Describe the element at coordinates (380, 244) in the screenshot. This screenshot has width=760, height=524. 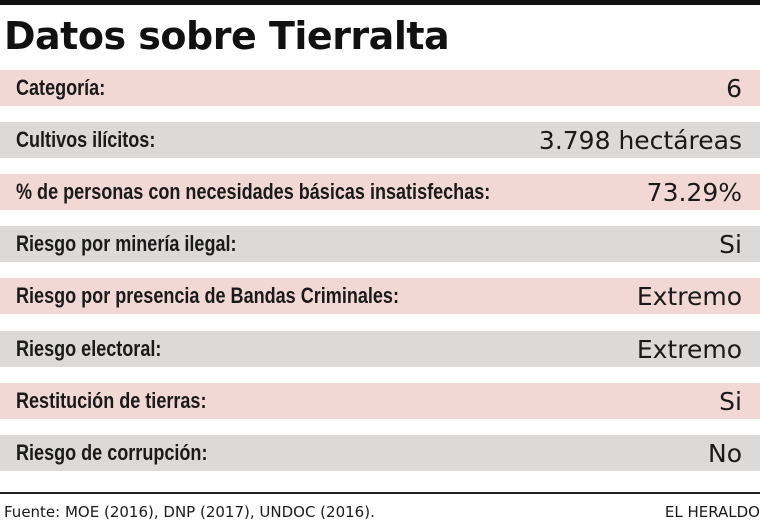
I see `table-row-mineria-ilegal: Riesgo por minería ilegal: Si` at that location.